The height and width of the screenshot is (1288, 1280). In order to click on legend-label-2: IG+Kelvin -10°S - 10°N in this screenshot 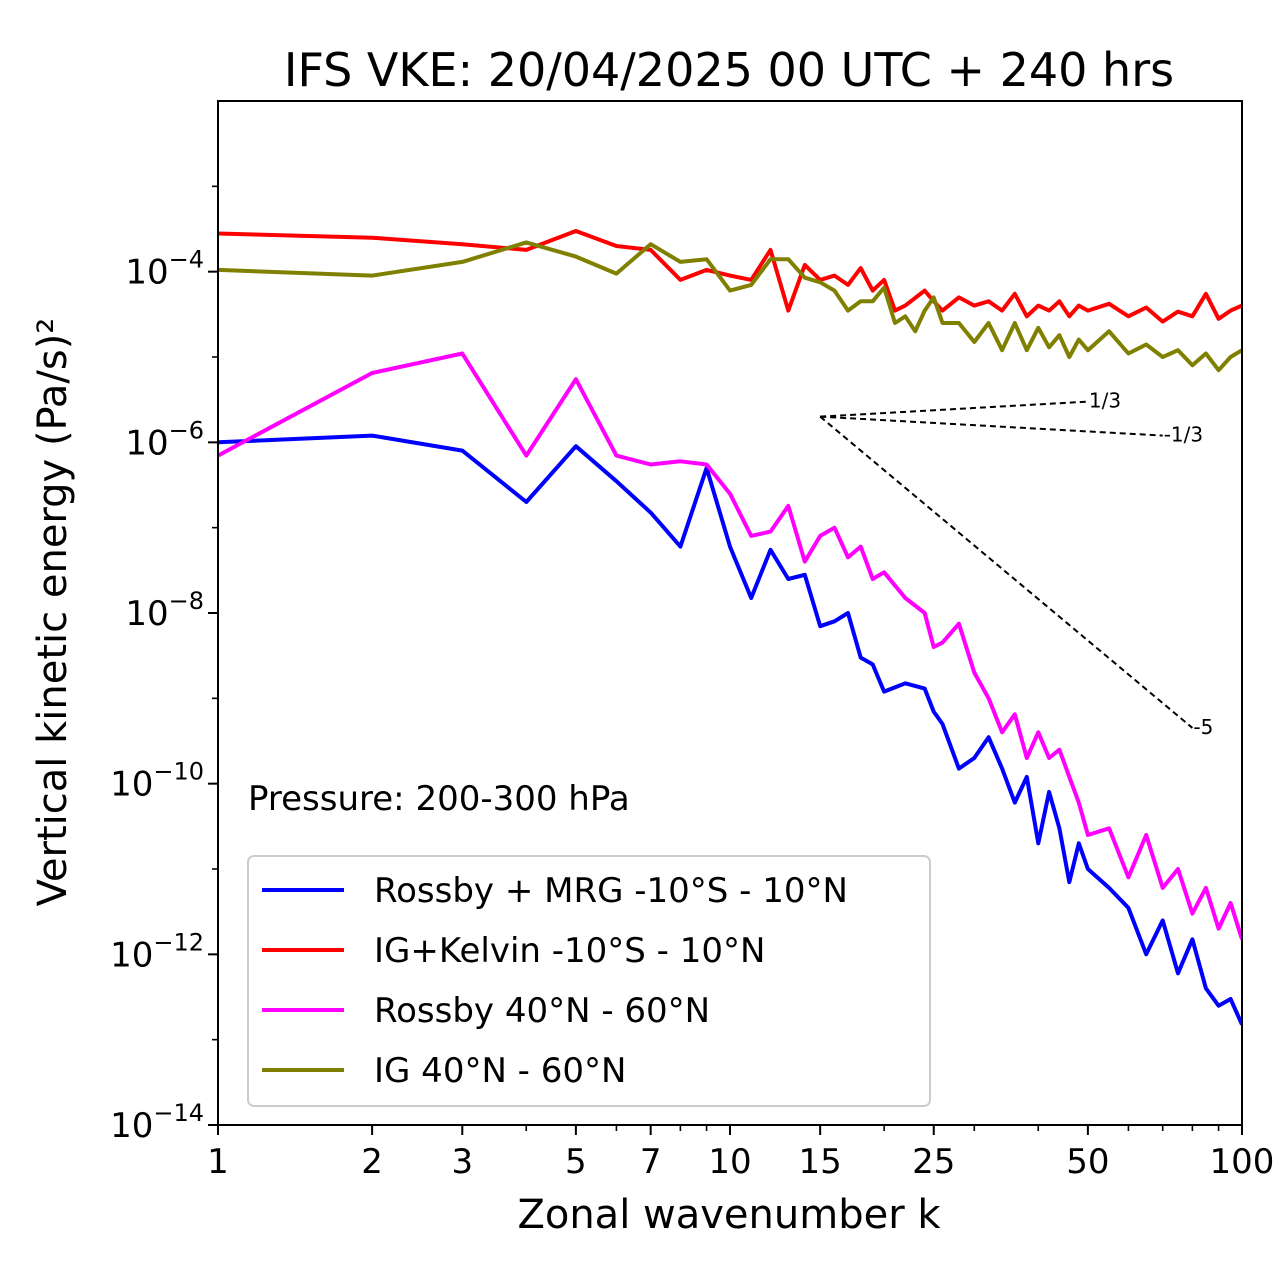, I will do `click(569, 951)`.